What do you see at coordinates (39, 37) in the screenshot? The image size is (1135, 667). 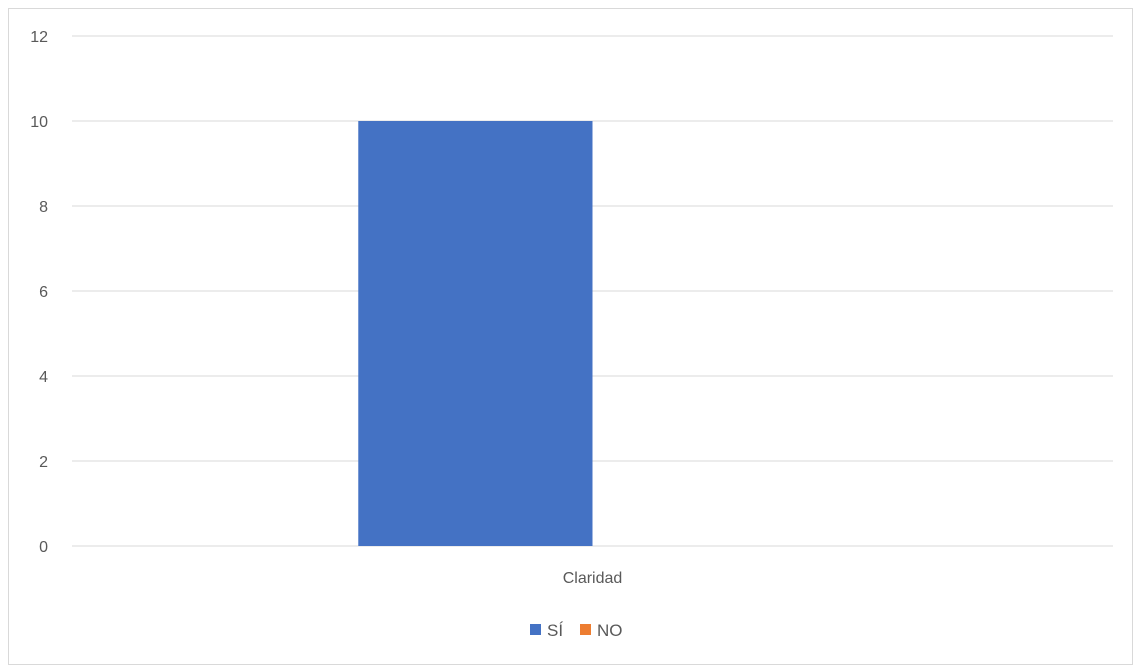 I see `y-tick-label: 12` at bounding box center [39, 37].